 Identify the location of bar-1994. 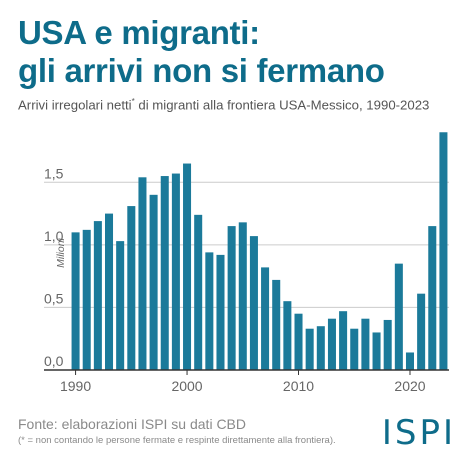
(120, 305).